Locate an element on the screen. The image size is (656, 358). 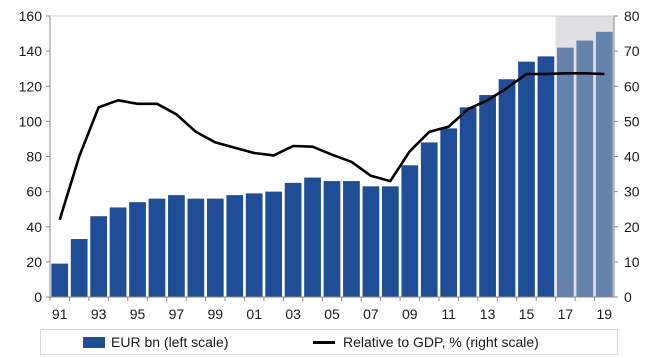
legend-item-gdp: Relative to GDP, % (right scale) is located at coordinates (426, 342).